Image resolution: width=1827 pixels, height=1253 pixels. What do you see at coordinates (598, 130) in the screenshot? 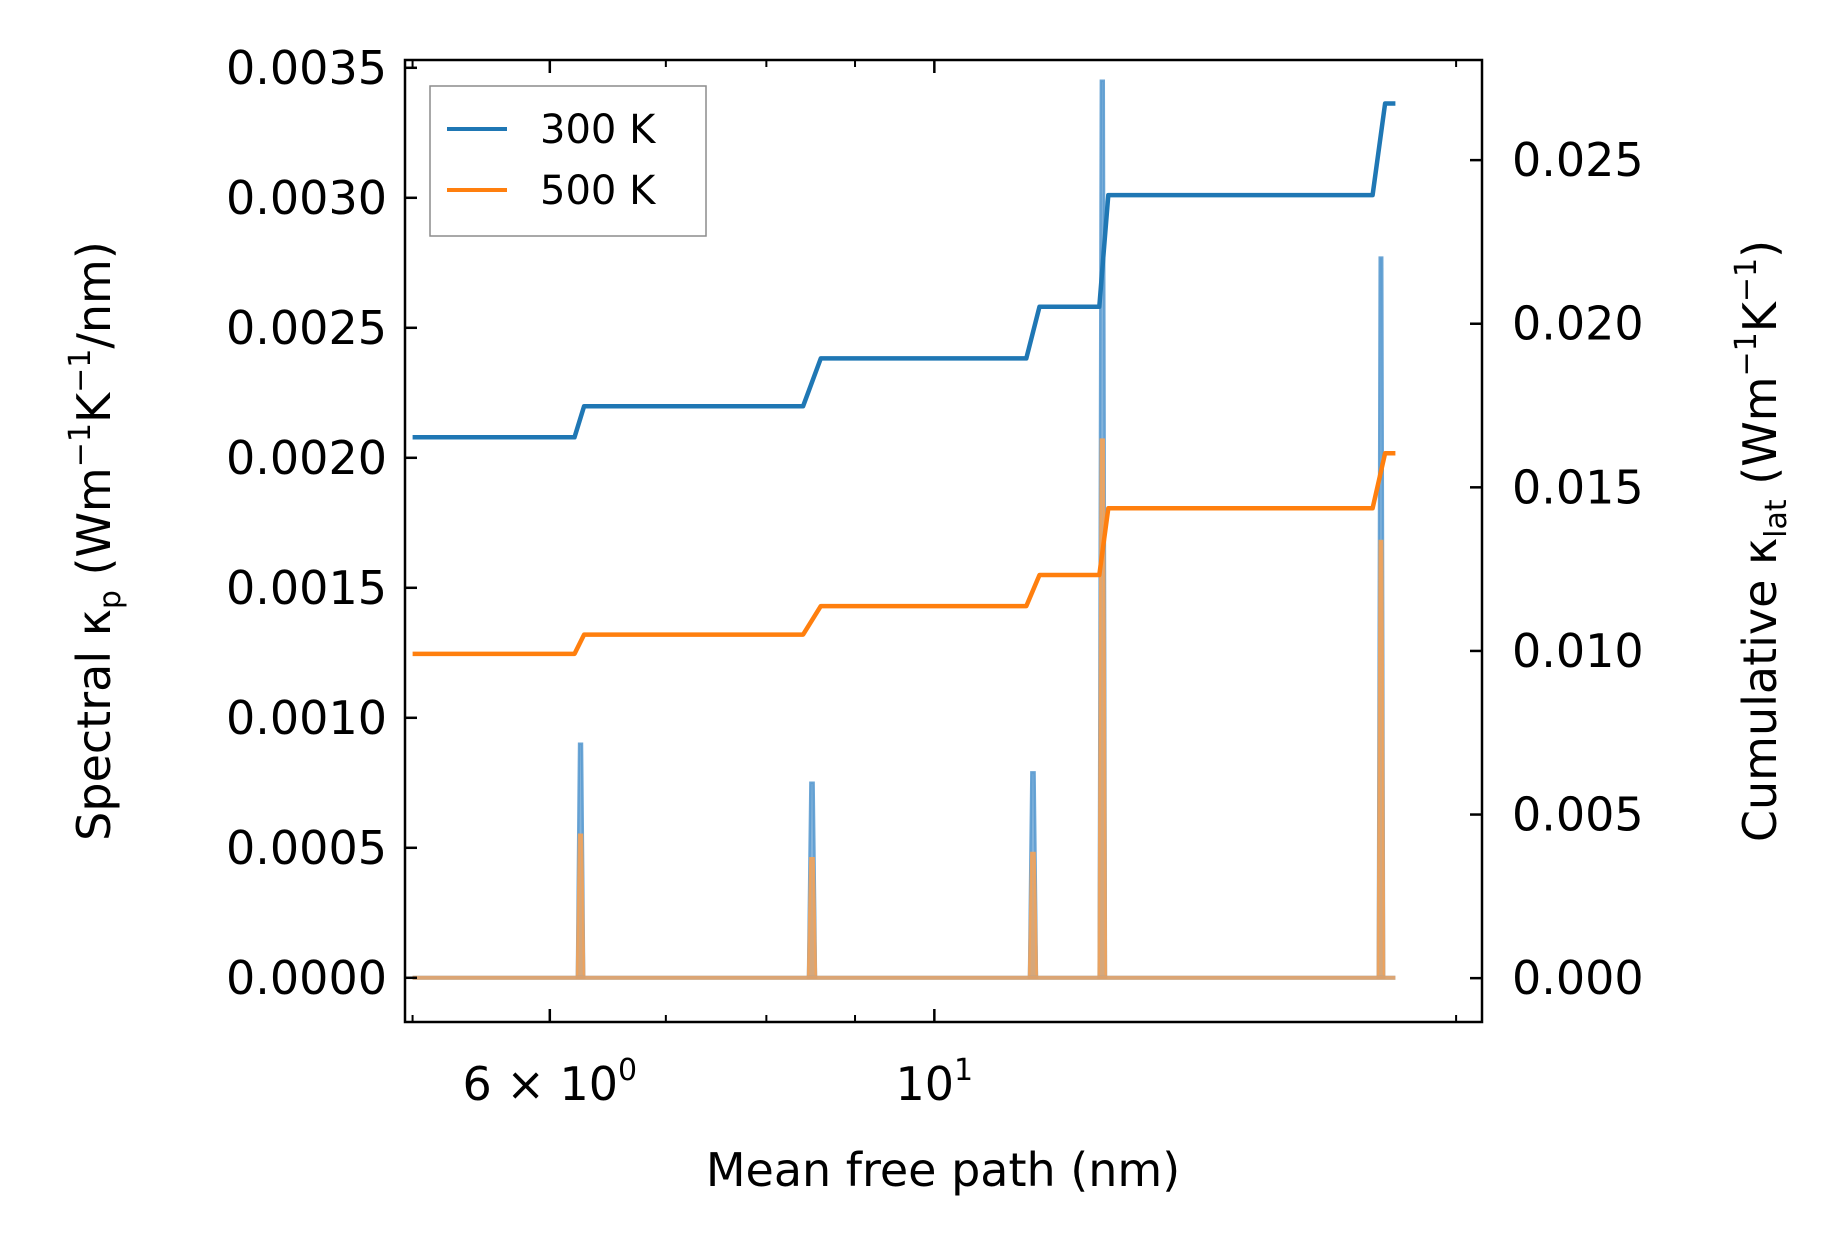
I see `legend-label-300K: 300 K` at bounding box center [598, 130].